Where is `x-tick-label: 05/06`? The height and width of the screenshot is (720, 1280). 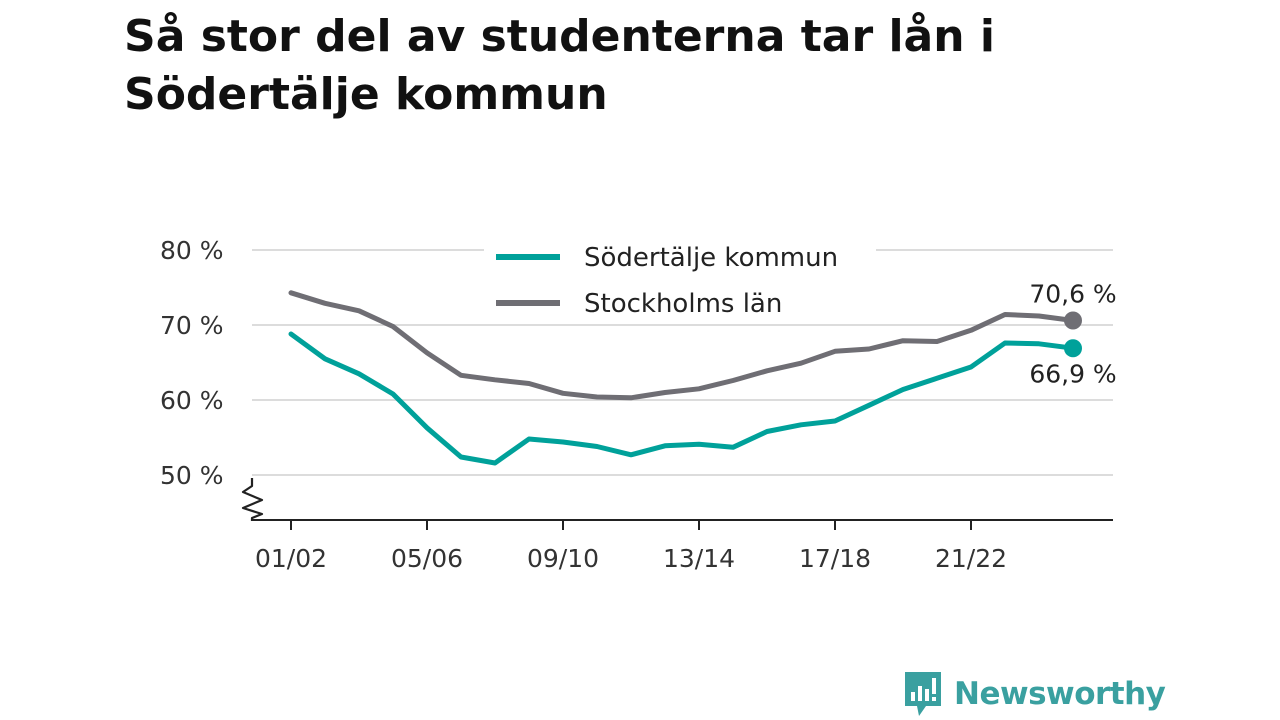 x-tick-label: 05/06 is located at coordinates (427, 558).